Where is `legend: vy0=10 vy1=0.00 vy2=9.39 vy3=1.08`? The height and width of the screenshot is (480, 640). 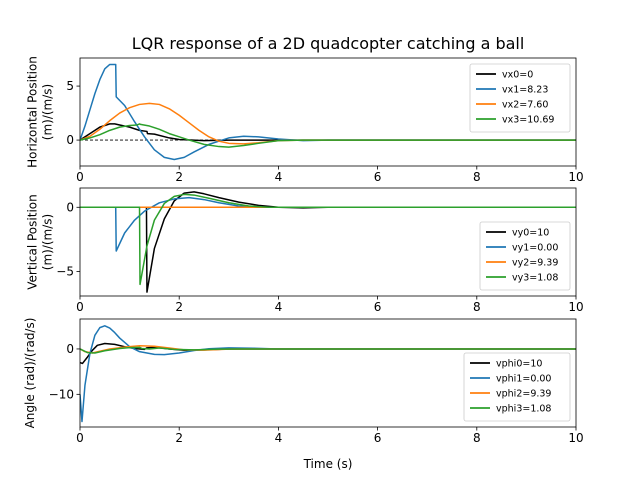
legend: vy0=10 vy1=0.00 vy2=9.39 vy3=1.08 is located at coordinates (525, 256).